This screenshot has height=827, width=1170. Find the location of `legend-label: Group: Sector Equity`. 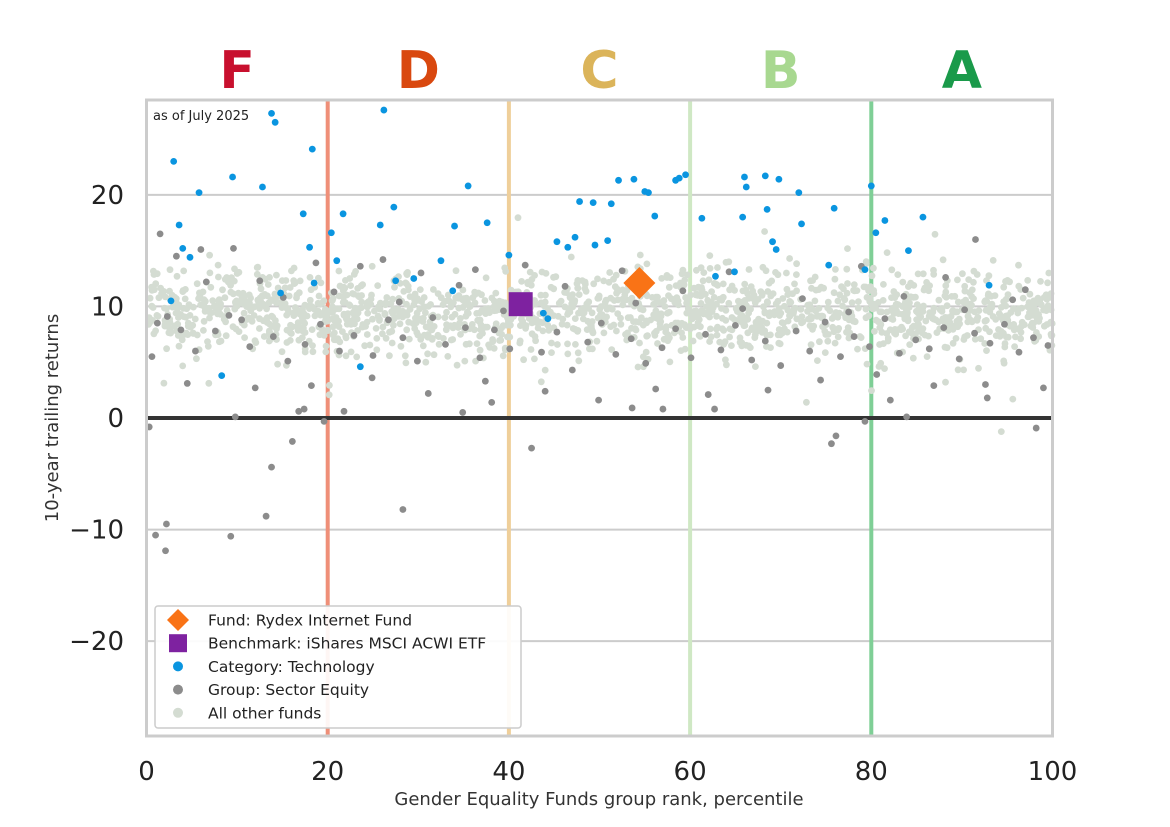

legend-label: Group: Sector Equity is located at coordinates (288, 690).